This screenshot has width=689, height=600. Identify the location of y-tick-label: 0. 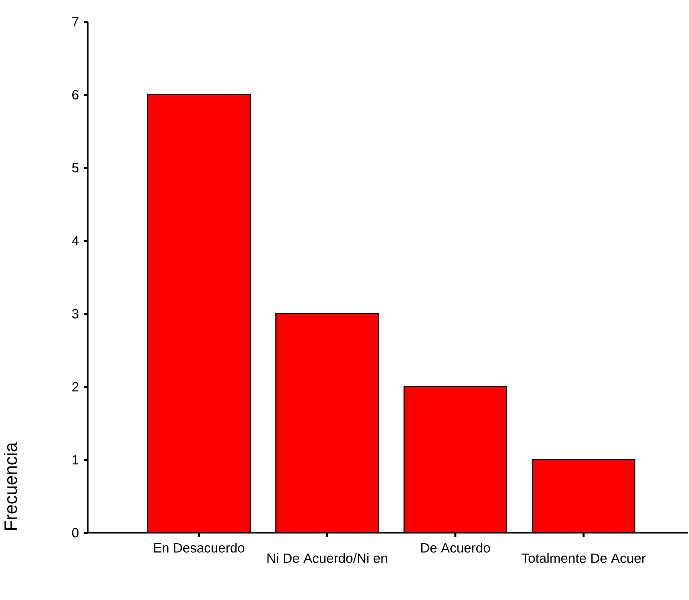
(75, 533).